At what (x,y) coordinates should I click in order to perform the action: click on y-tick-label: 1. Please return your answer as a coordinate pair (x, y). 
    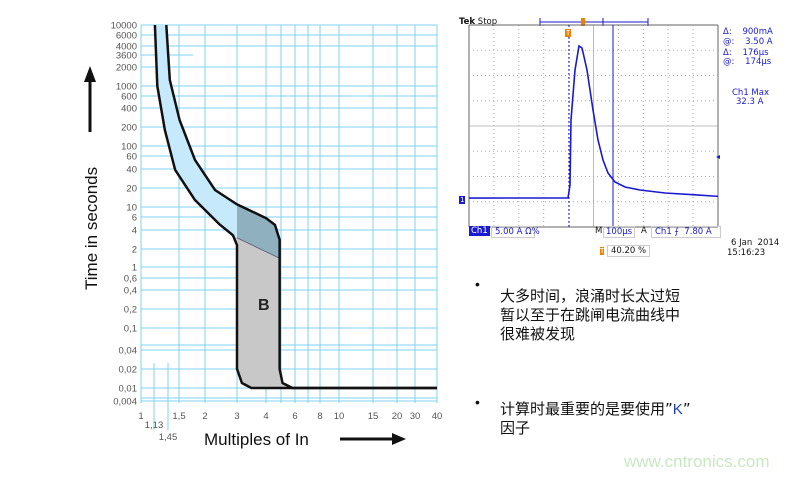
    Looking at the image, I should click on (134, 268).